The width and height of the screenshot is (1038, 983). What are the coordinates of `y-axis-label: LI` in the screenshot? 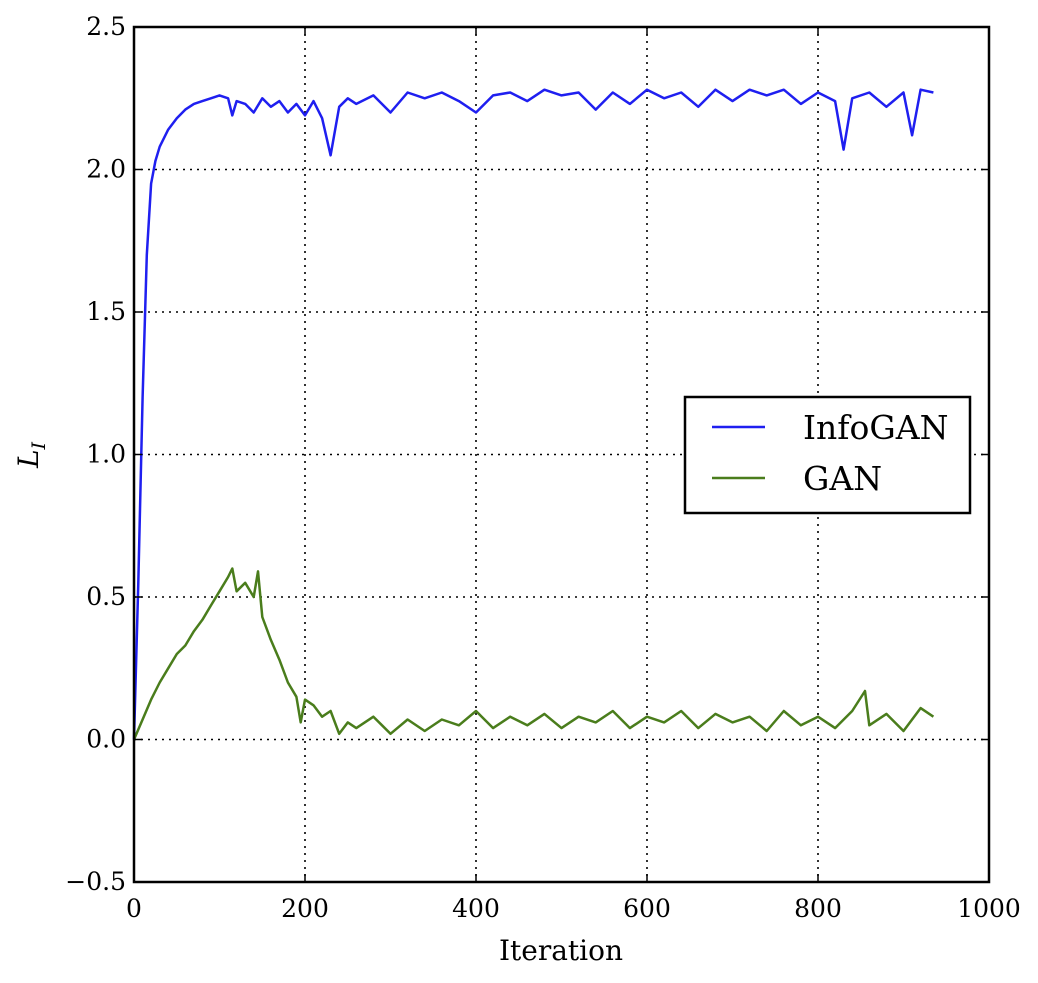 It's located at (31, 455).